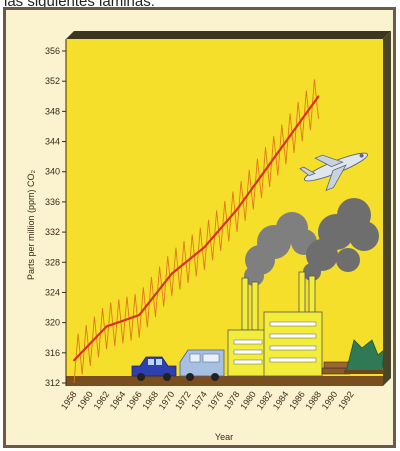  Describe the element at coordinates (297, 400) in the screenshot. I see `x-tick-label: 1986` at that location.